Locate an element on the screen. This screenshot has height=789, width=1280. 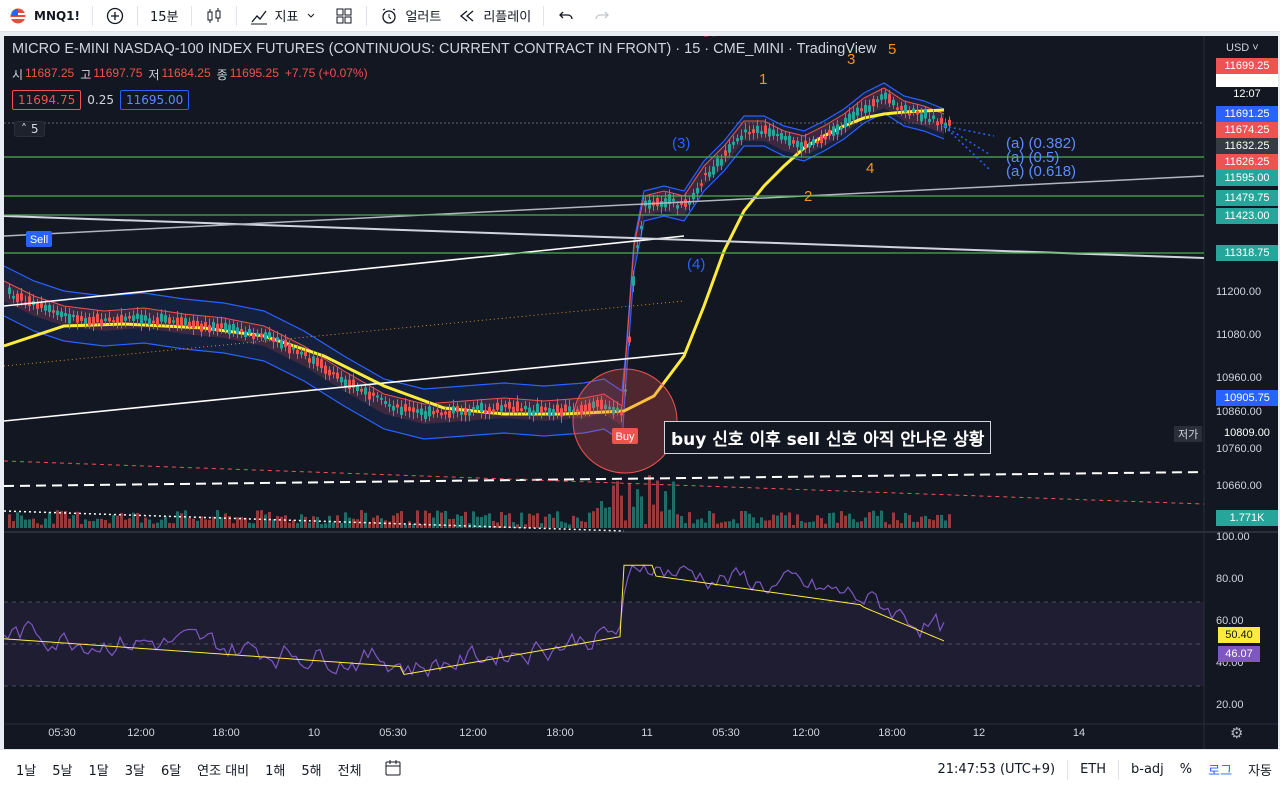
range-button: 연조 대비 is located at coordinates (223, 771).